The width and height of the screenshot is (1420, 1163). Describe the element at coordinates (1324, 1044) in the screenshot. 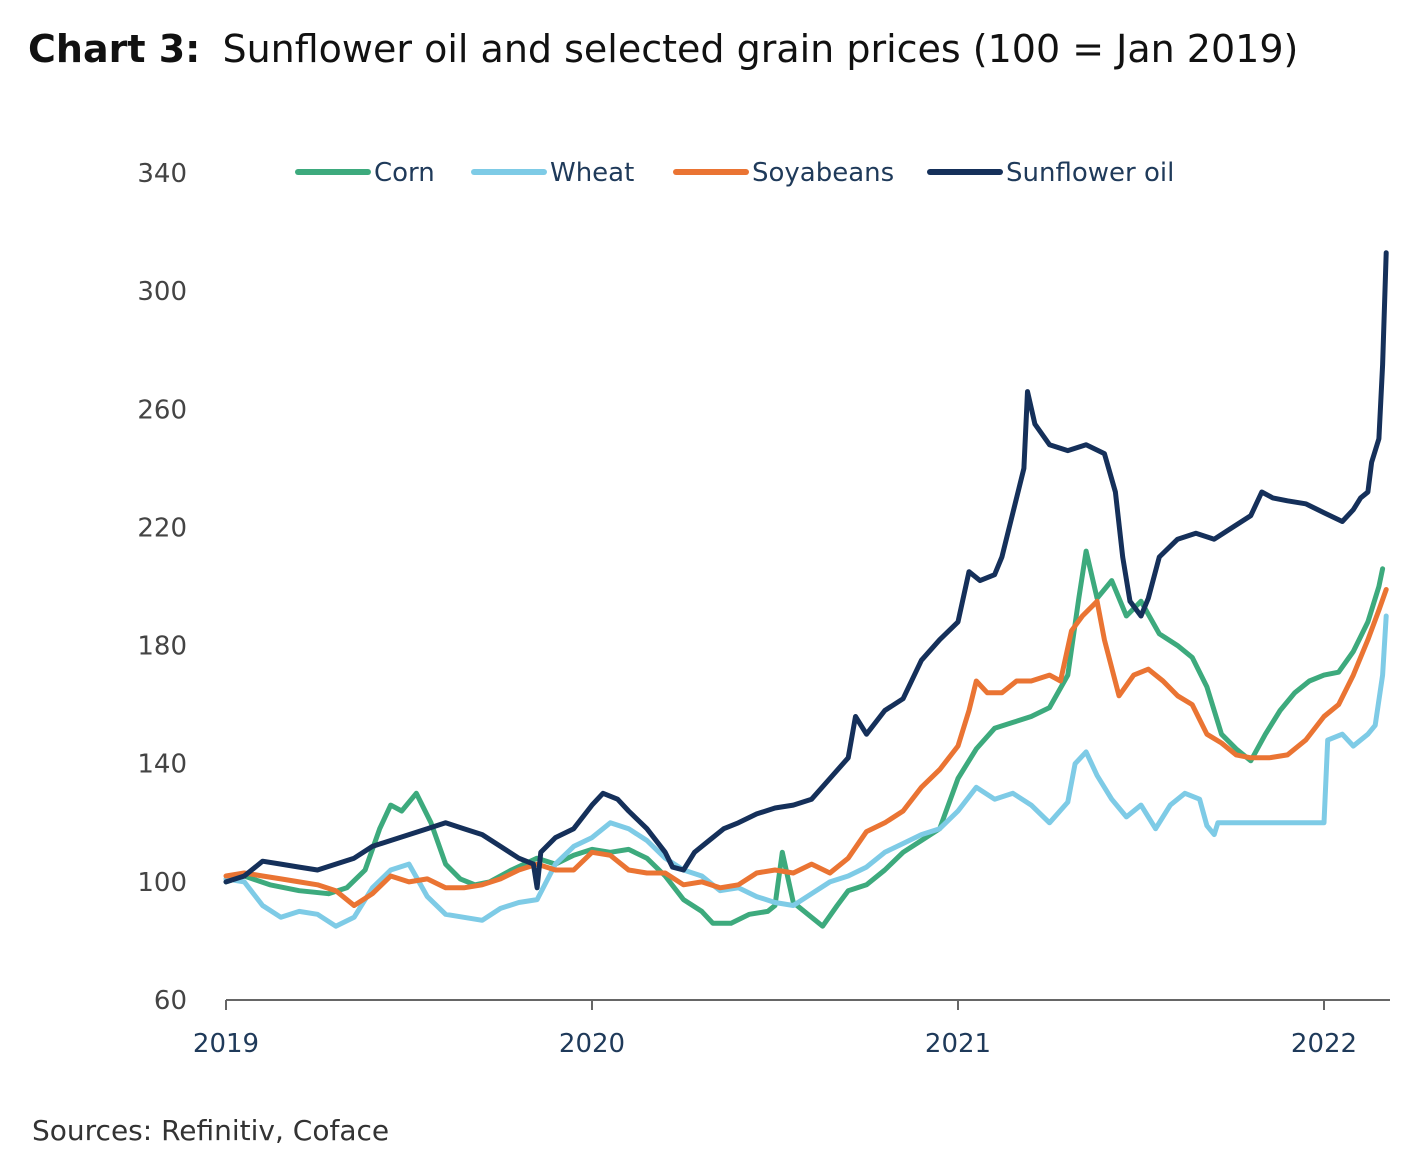

I see `x-tick-label: 2022` at that location.